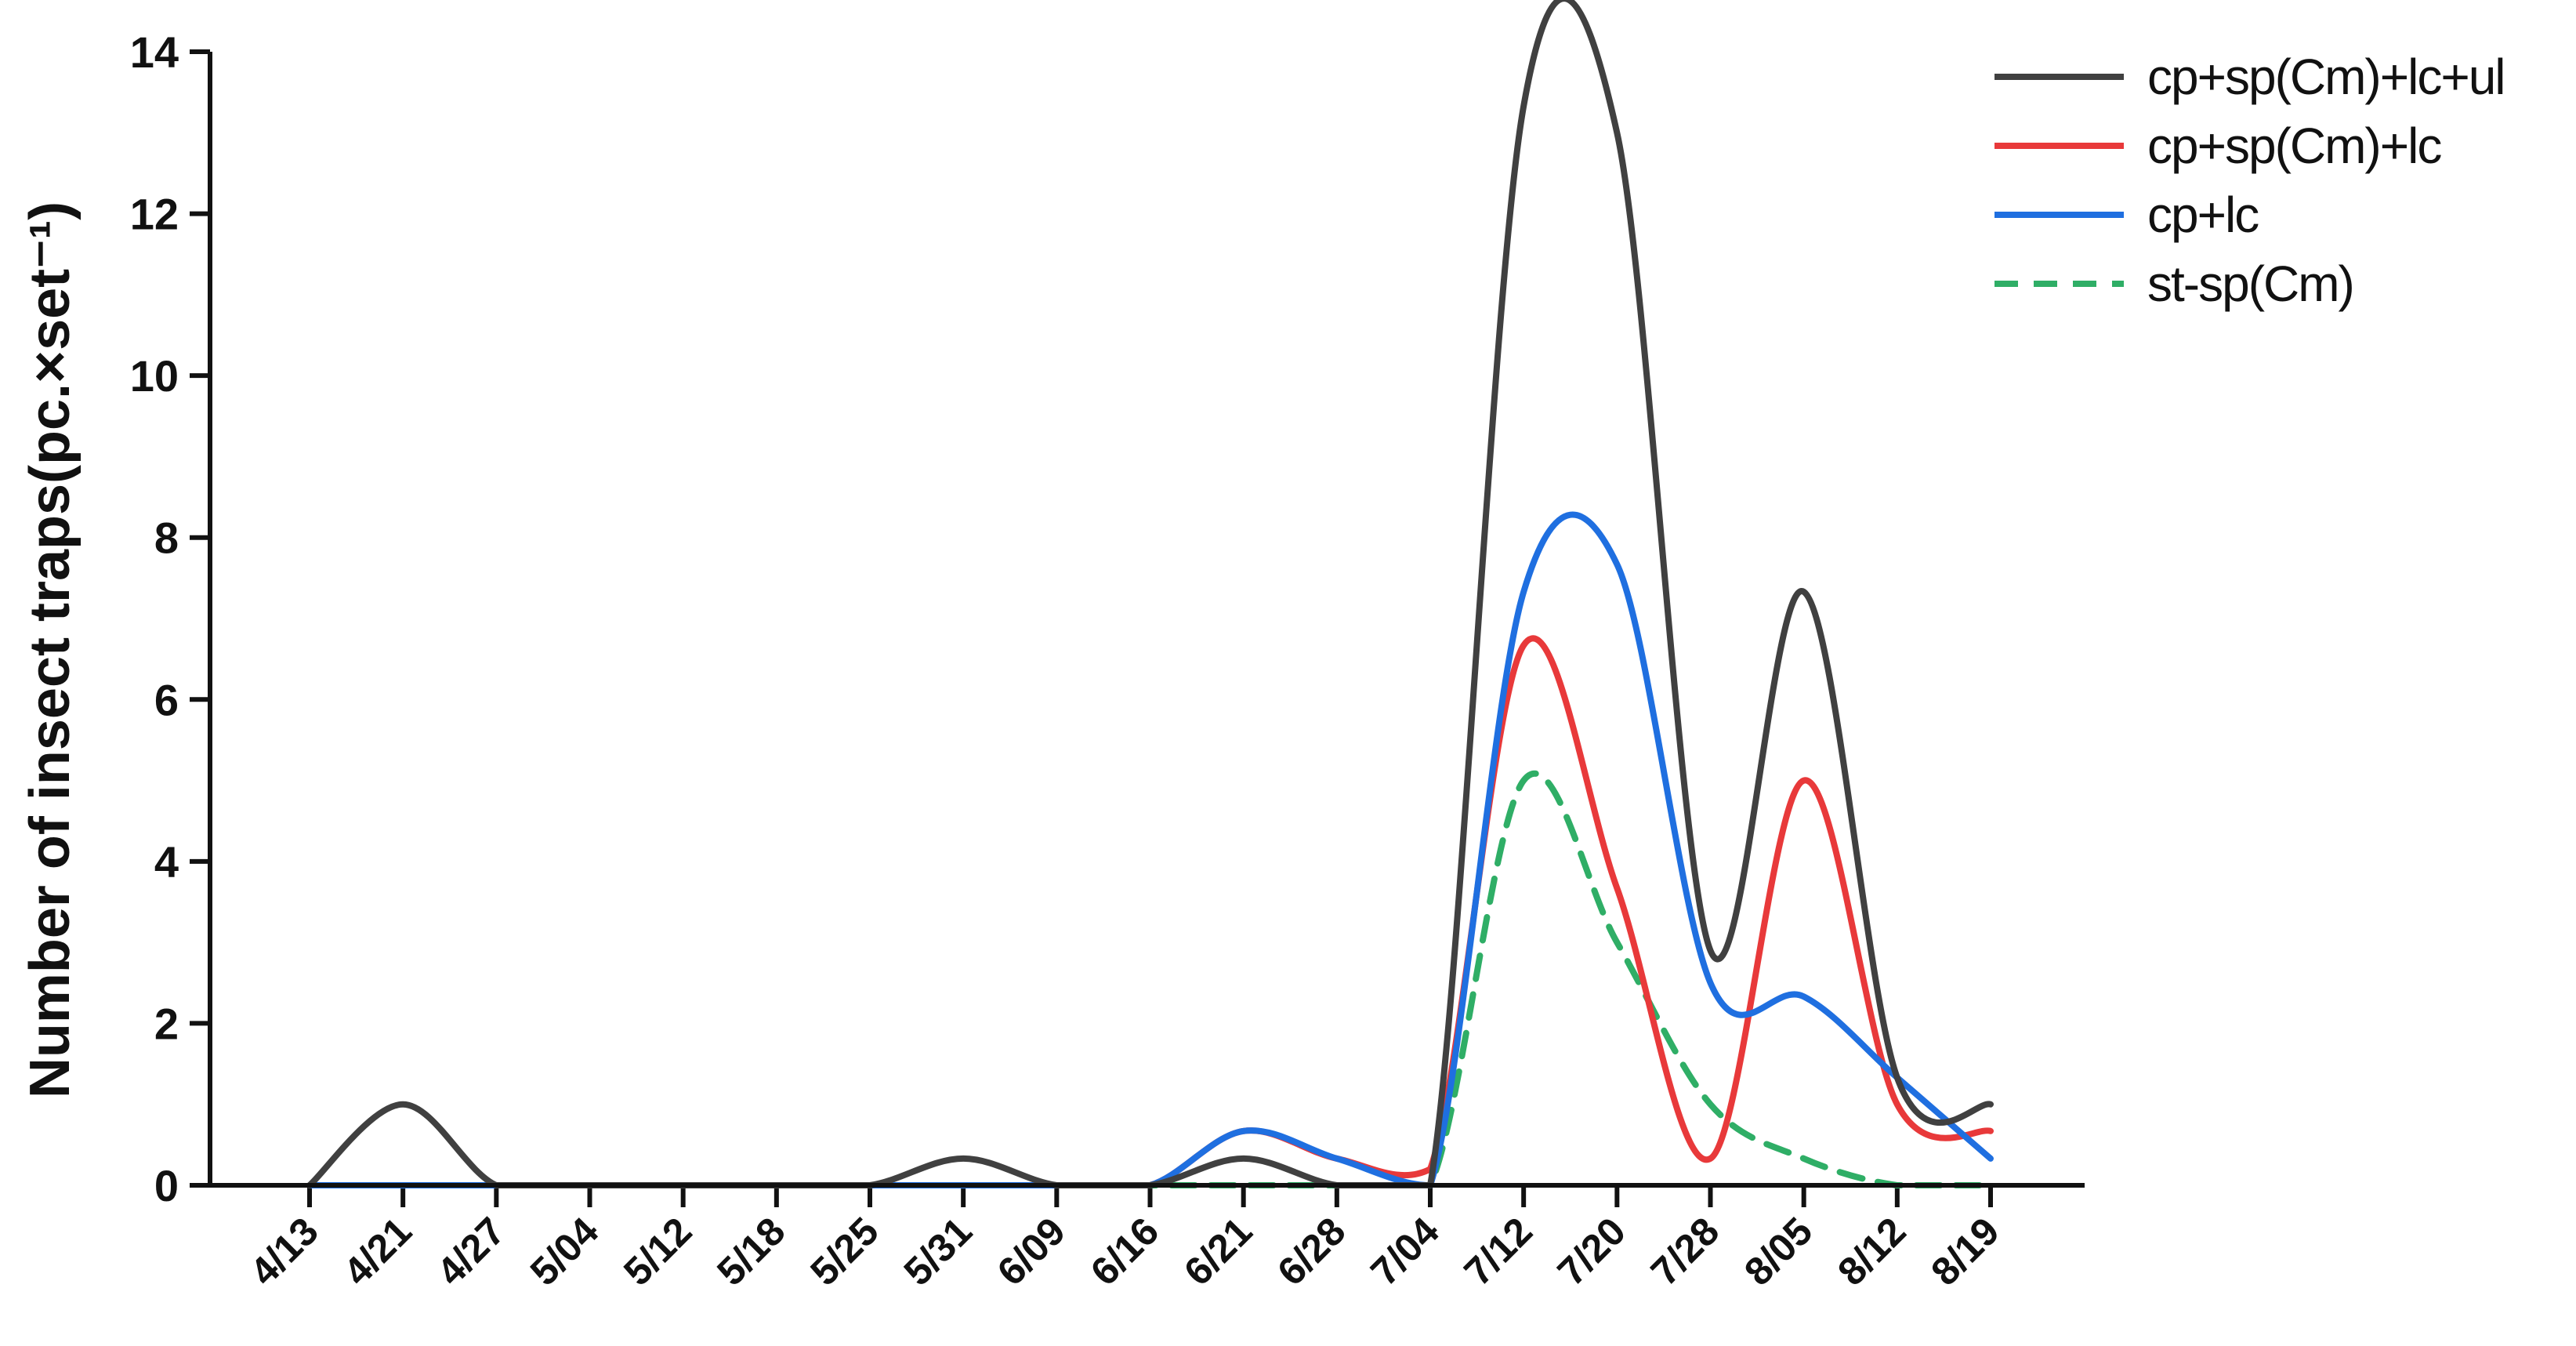  What do you see at coordinates (2250, 284) in the screenshot?
I see `legend-label: st-sp(Cm)` at bounding box center [2250, 284].